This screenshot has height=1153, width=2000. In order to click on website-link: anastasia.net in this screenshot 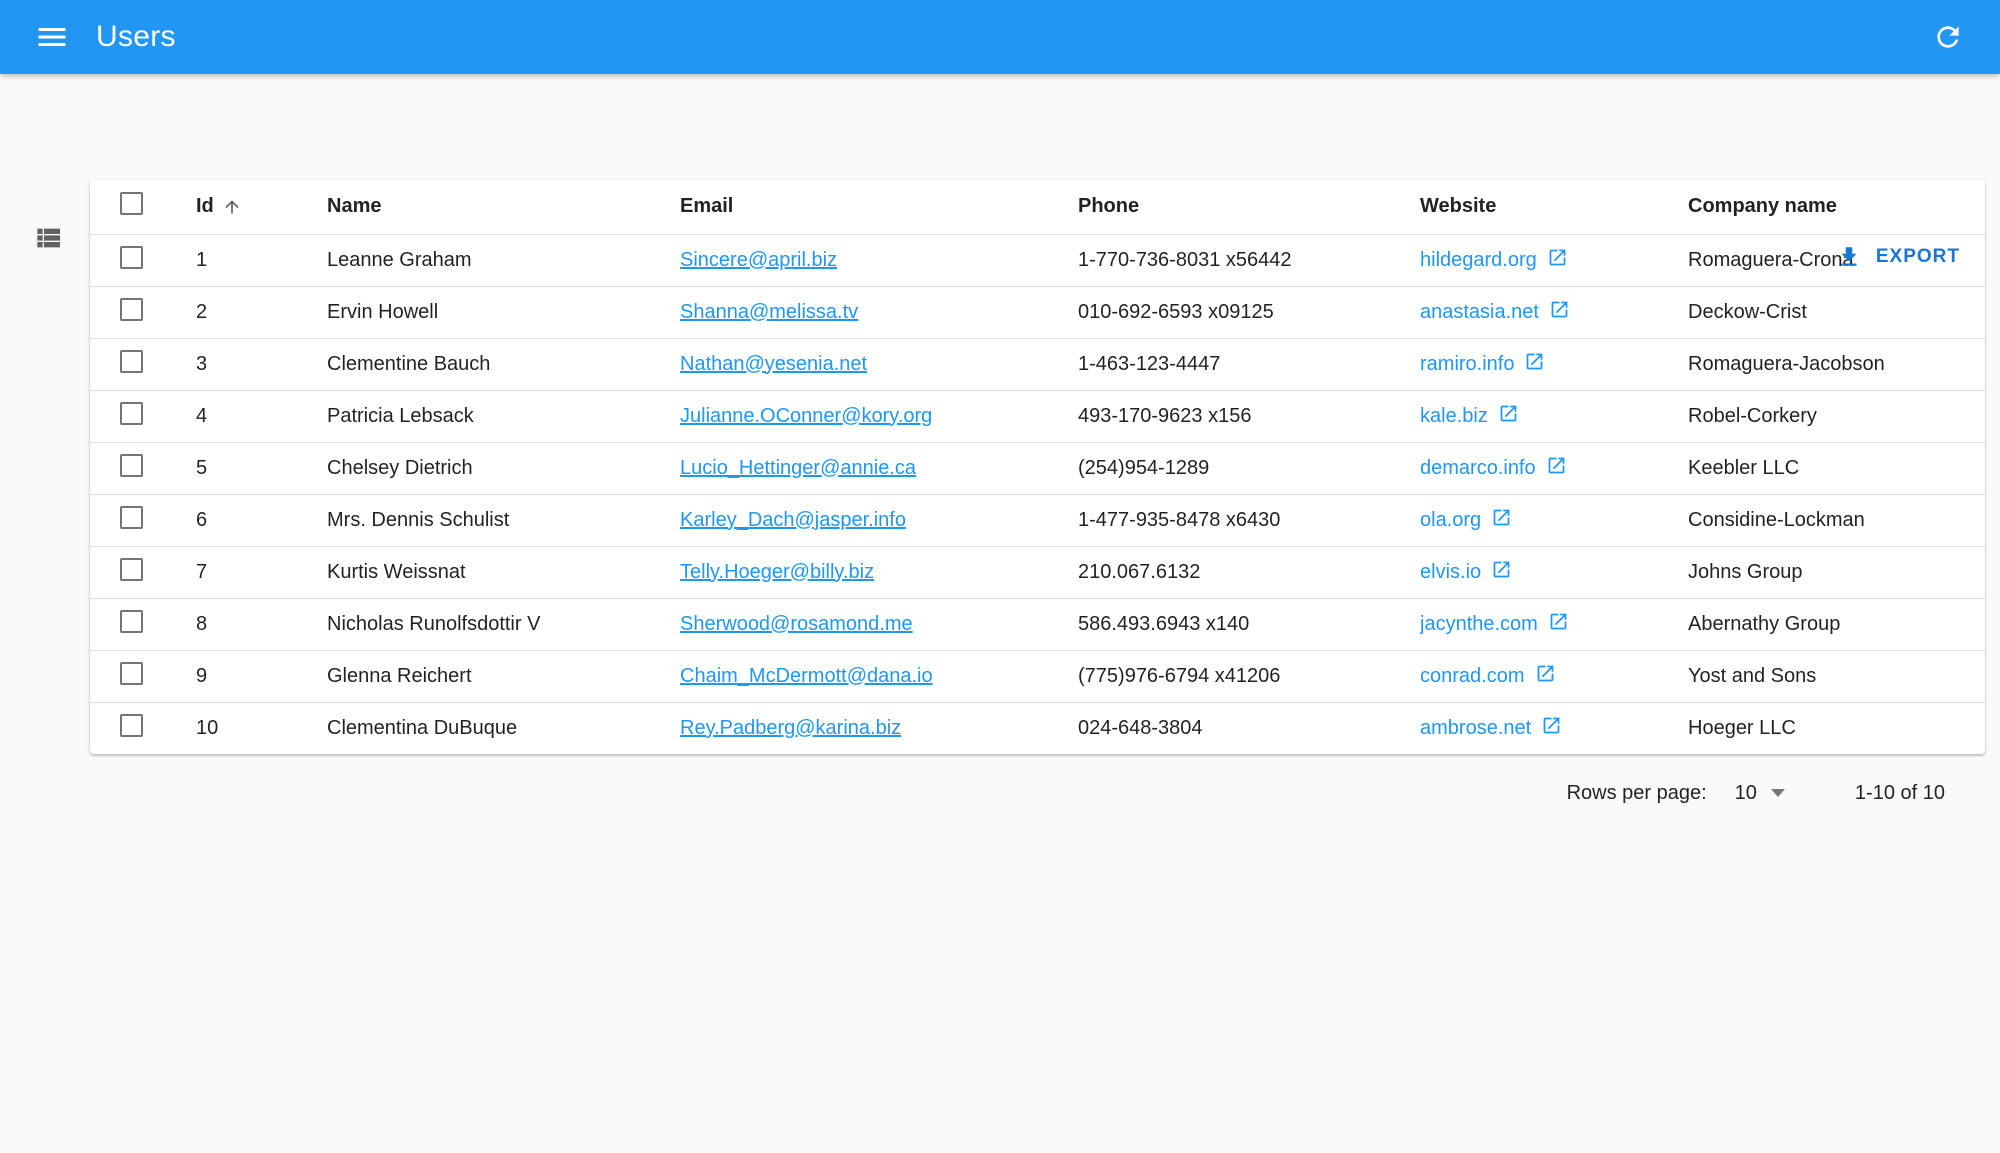, I will do `click(1495, 312)`.